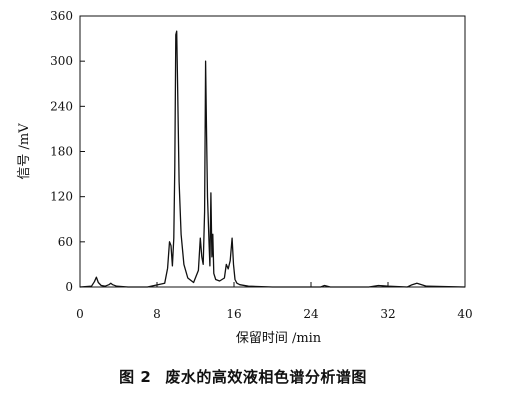  Describe the element at coordinates (65, 242) in the screenshot. I see `y-tick-label: 60` at that location.